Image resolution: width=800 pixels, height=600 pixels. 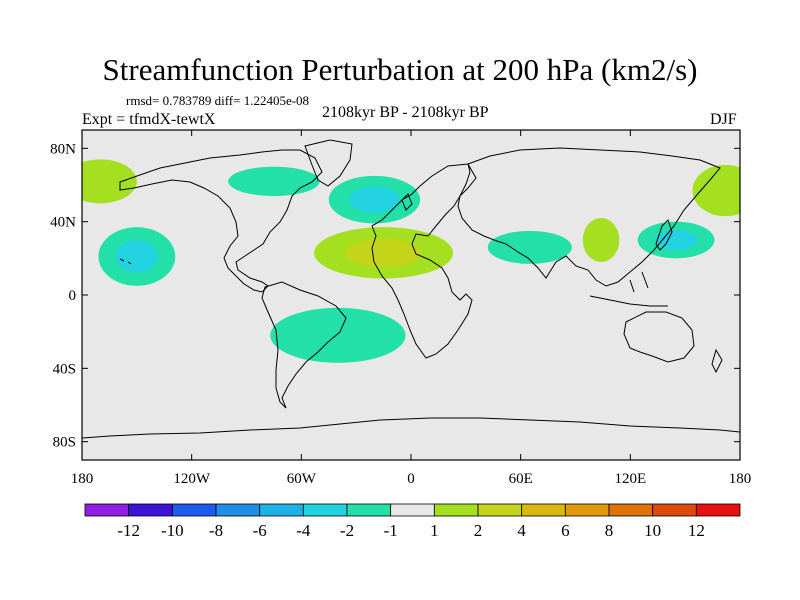 I want to click on period-label: 2108kyr BP - 2108kyr BP, so click(x=405, y=112).